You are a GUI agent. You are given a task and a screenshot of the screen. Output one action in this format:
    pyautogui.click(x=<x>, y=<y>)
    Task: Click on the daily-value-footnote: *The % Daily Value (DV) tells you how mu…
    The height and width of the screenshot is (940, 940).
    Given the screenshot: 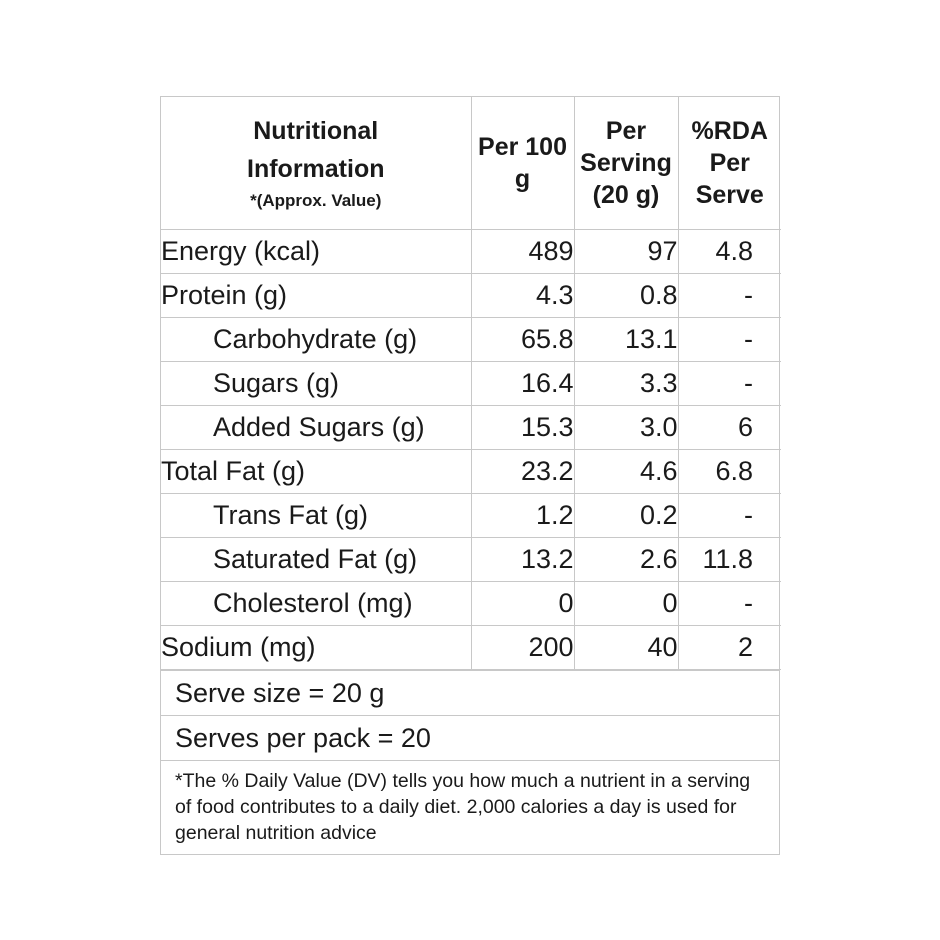 What is the action you would take?
    pyautogui.click(x=470, y=806)
    